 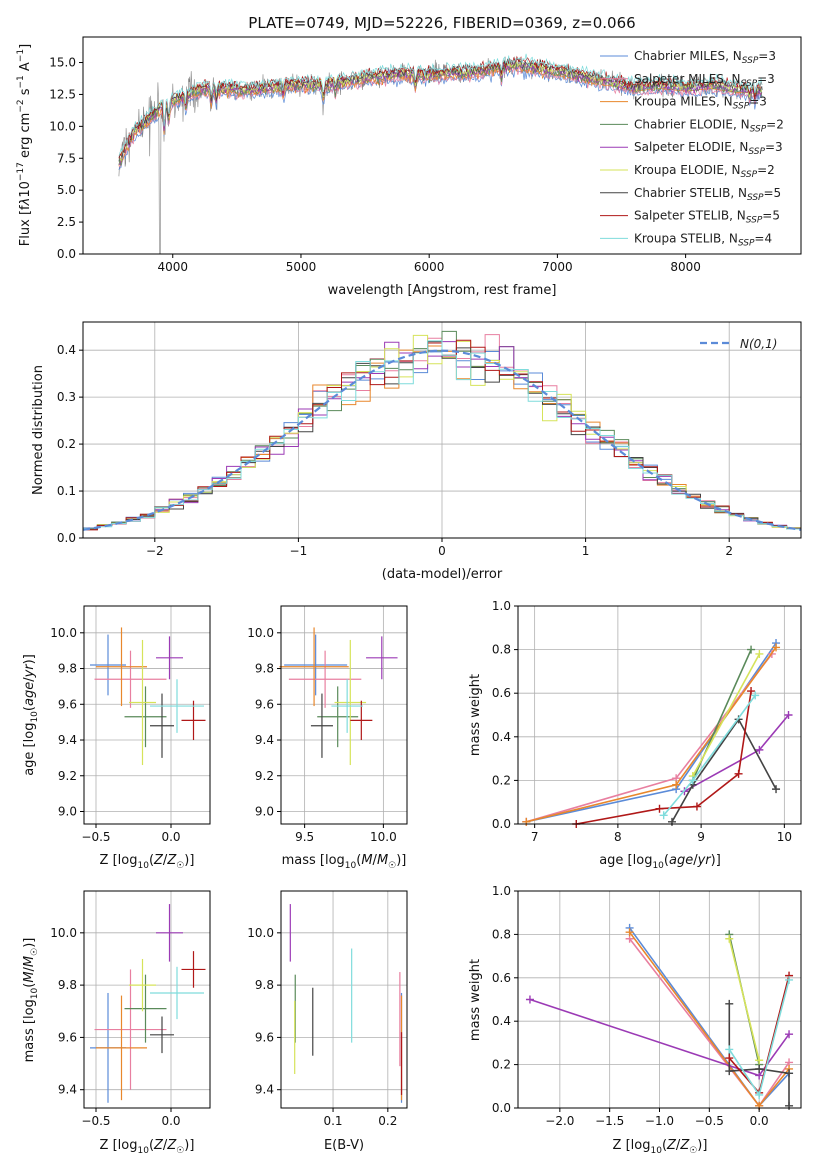 I want to click on mass-age-point-salpeter-stelib, so click(x=361, y=720).